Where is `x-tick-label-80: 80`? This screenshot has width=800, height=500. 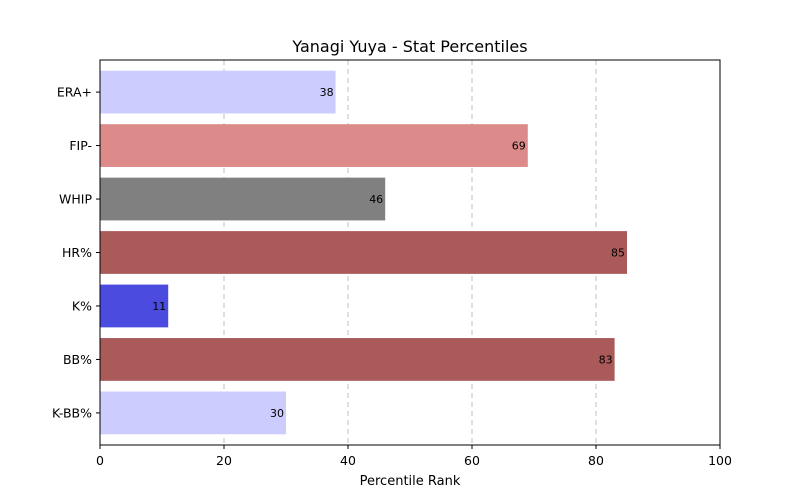 x-tick-label-80: 80 is located at coordinates (596, 460).